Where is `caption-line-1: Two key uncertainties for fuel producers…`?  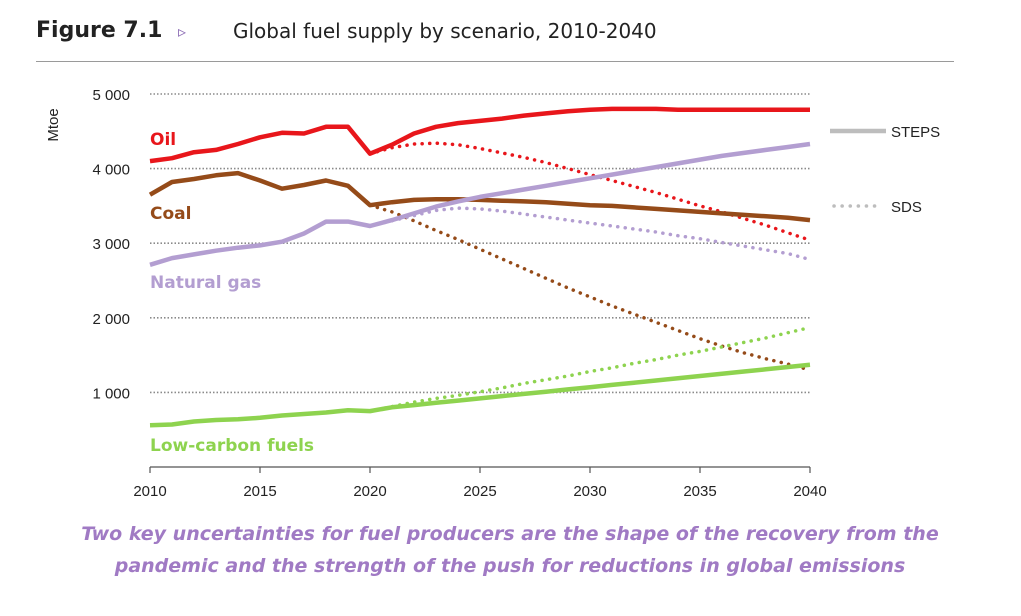
caption-line-1: Two key uncertainties for fuel producers… is located at coordinates (510, 534).